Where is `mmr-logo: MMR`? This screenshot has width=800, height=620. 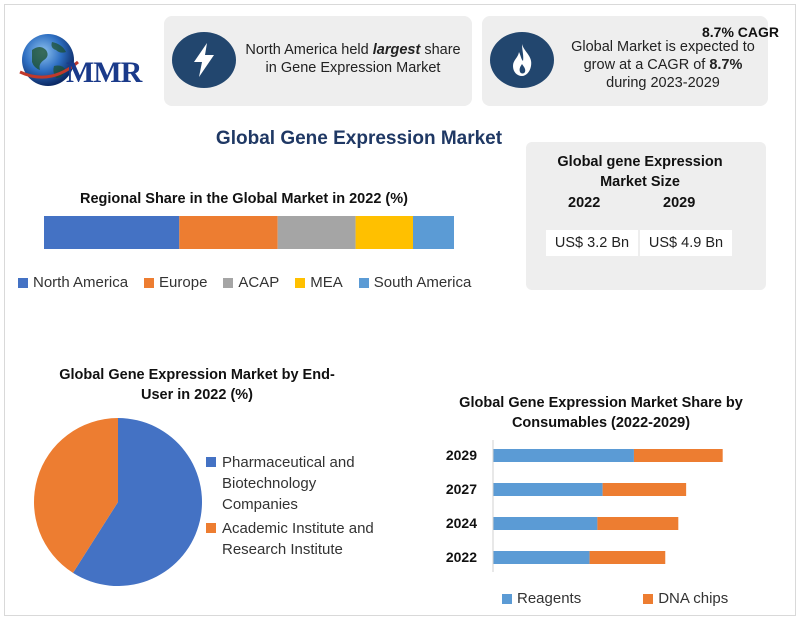 mmr-logo: MMR is located at coordinates (79, 60).